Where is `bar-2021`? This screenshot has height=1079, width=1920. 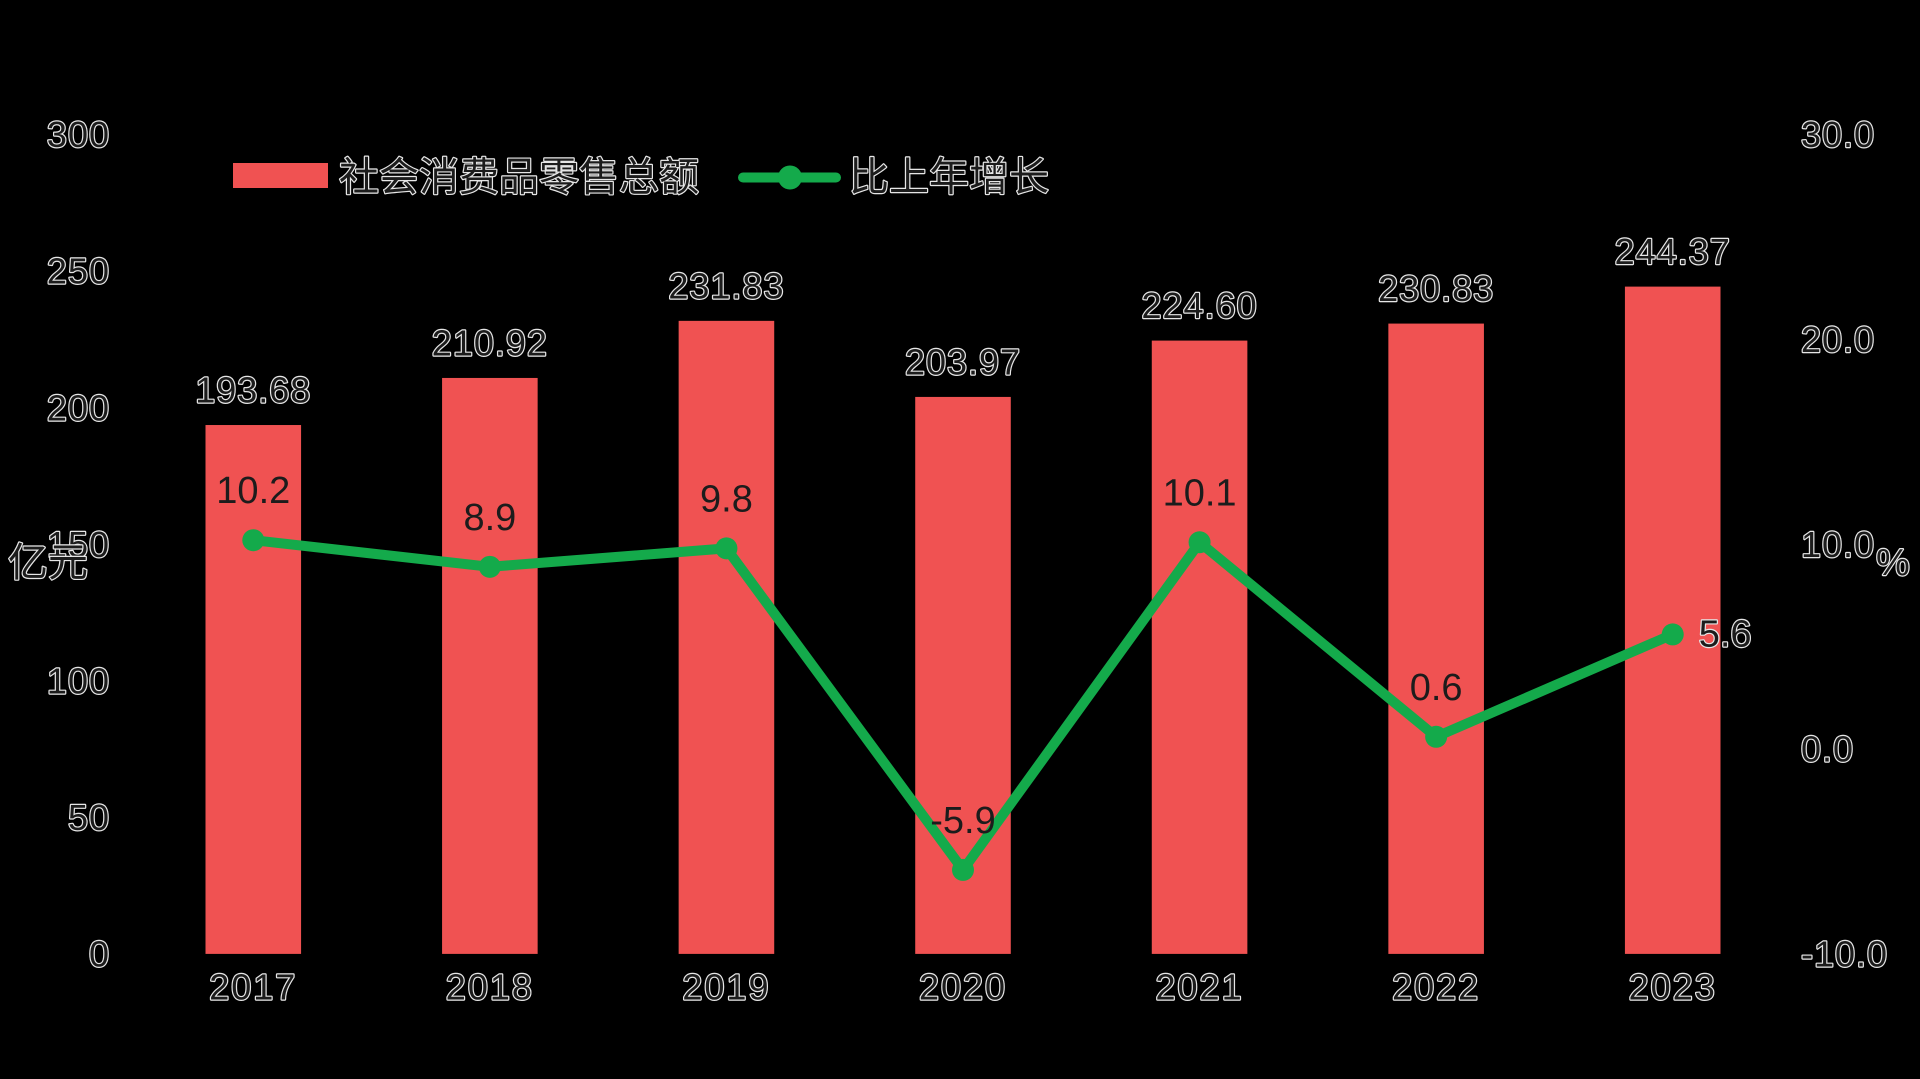 bar-2021 is located at coordinates (1199, 647).